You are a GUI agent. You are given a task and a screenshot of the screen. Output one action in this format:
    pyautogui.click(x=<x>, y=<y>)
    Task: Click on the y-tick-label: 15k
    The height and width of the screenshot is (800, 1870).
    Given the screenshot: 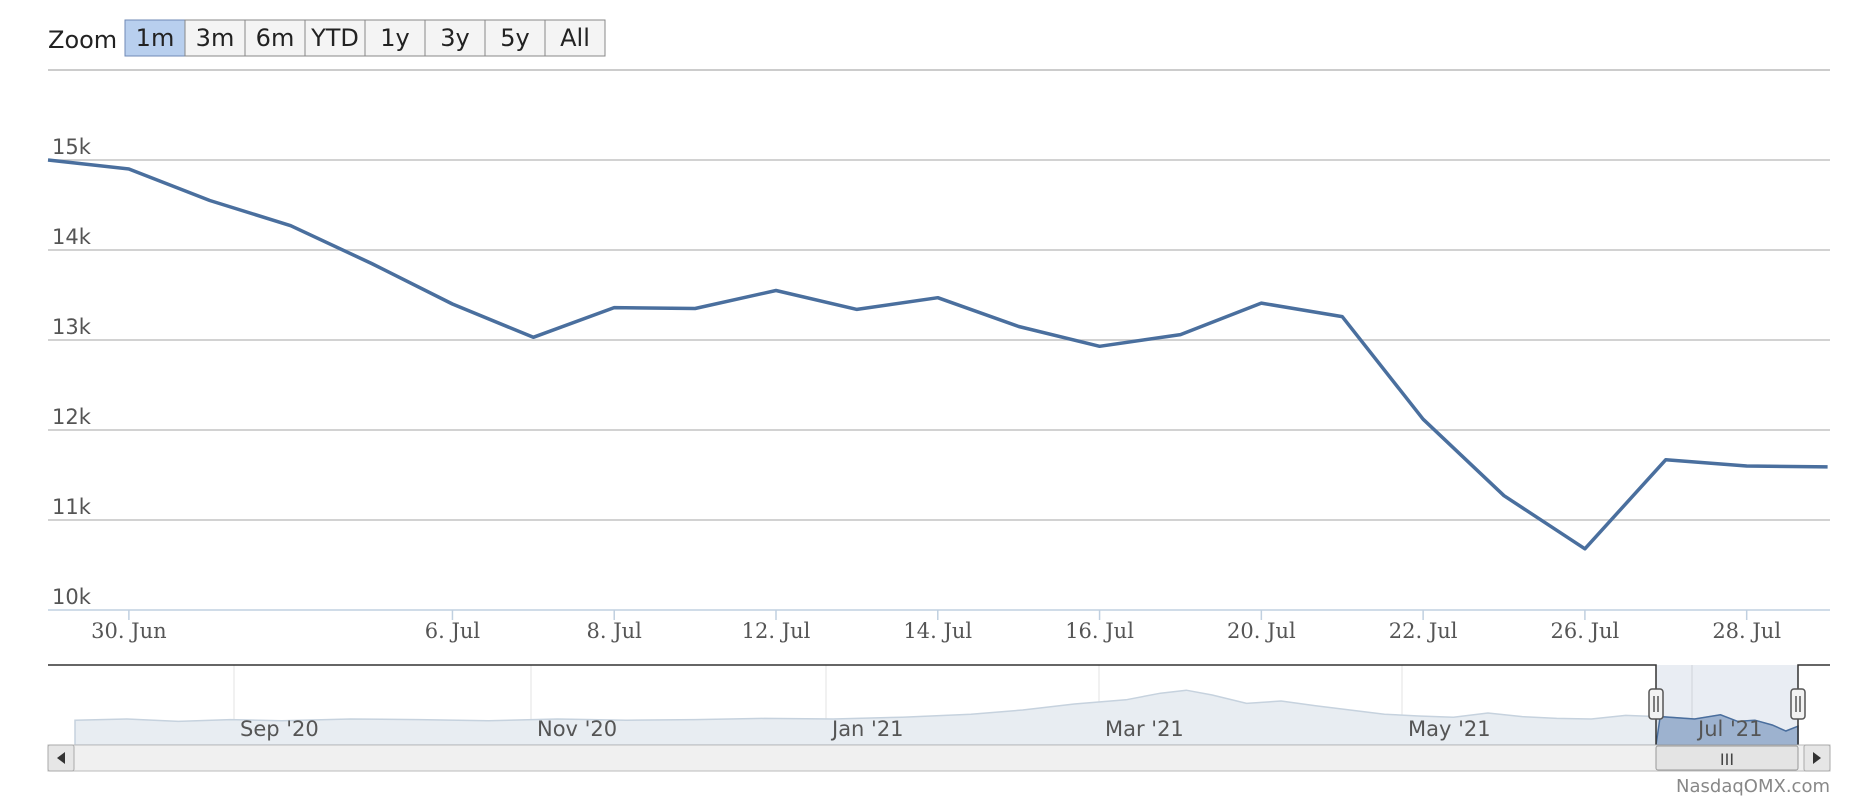 What is the action you would take?
    pyautogui.click(x=72, y=147)
    